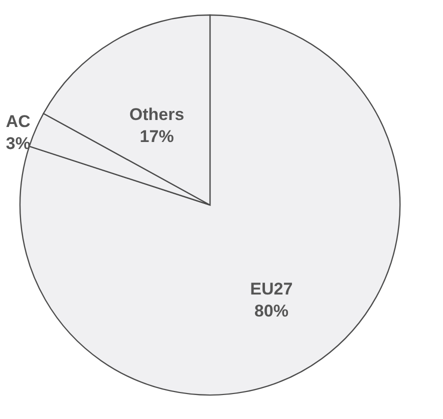 This screenshot has width=443, height=419. What do you see at coordinates (18, 143) in the screenshot?
I see `data-label: 3%` at bounding box center [18, 143].